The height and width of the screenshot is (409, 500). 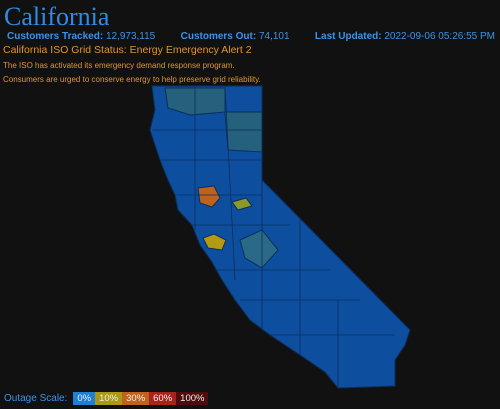 I want to click on stat: Last Updated: 2022-09-06 05:26:55 PM, so click(x=405, y=36).